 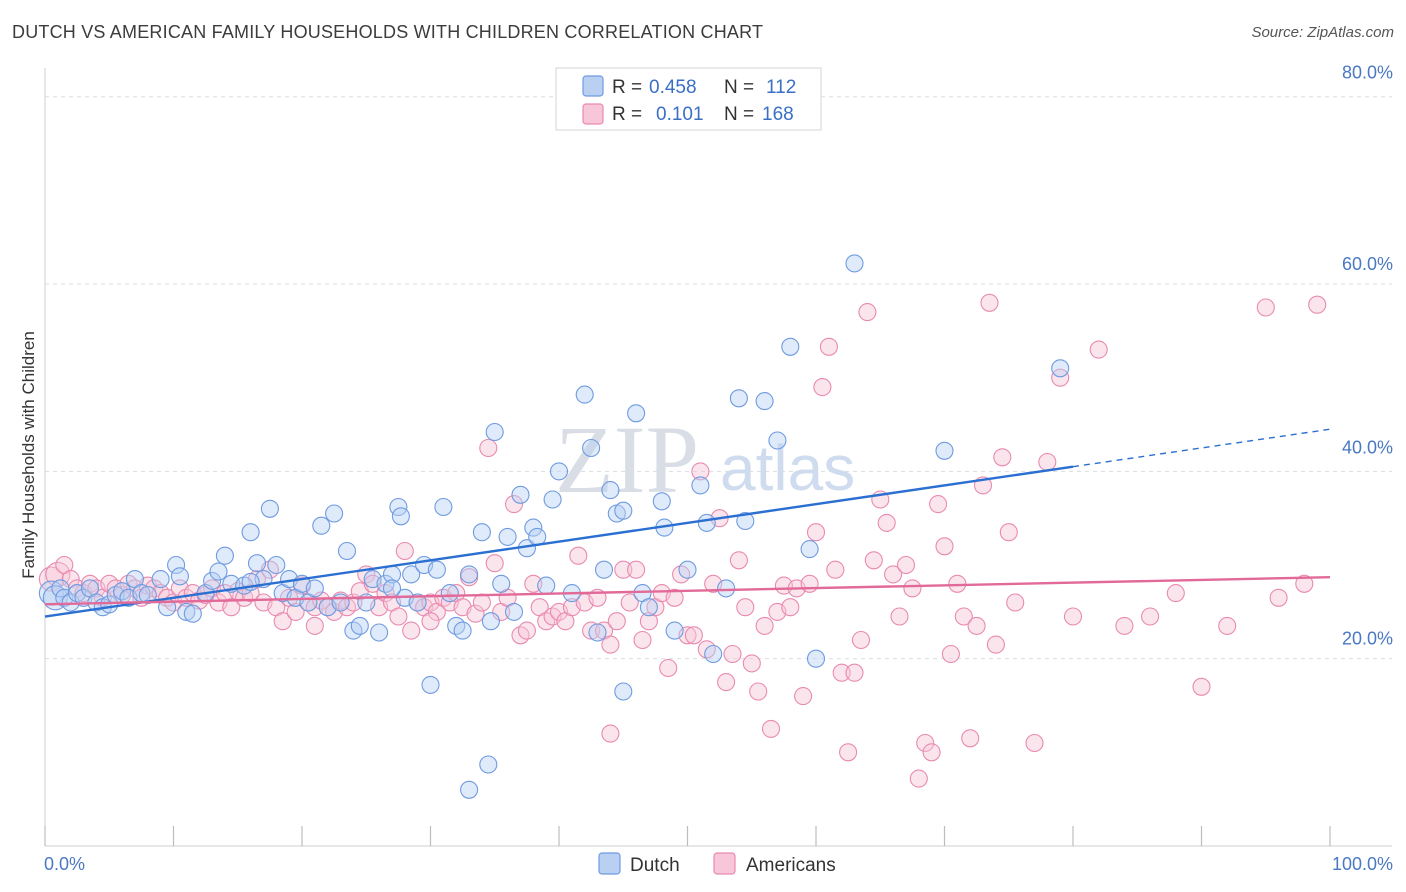 What do you see at coordinates (627, 114) in the screenshot?
I see `legend-r-label-americans: R =` at bounding box center [627, 114].